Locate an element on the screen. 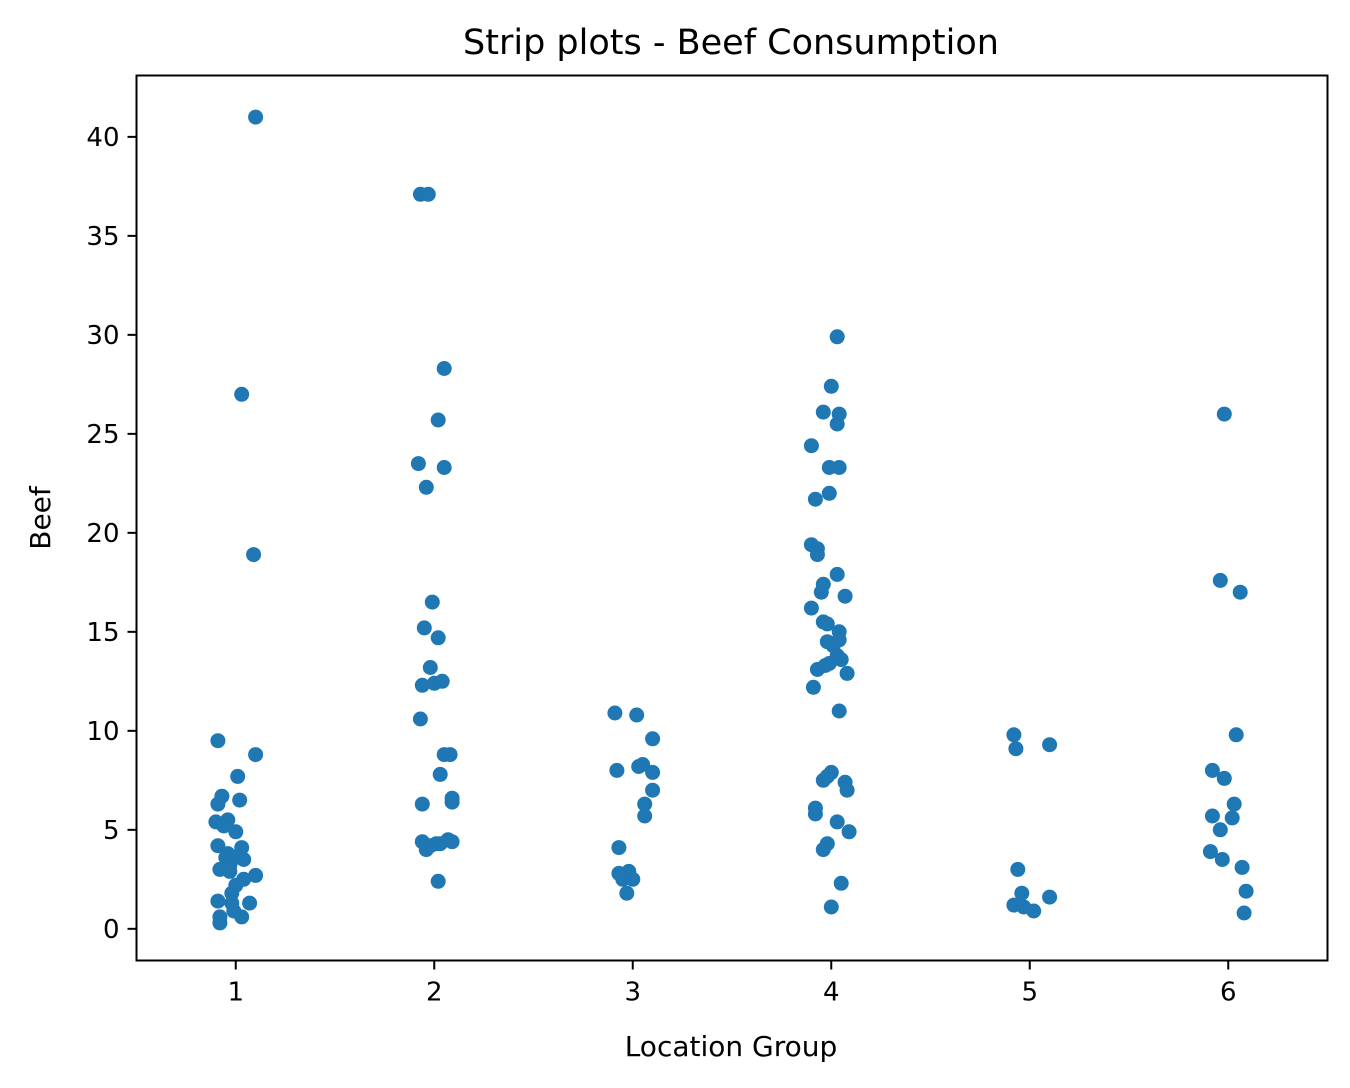 This screenshot has width=1350, height=1088. y-tick-label: 35 is located at coordinates (102, 237).